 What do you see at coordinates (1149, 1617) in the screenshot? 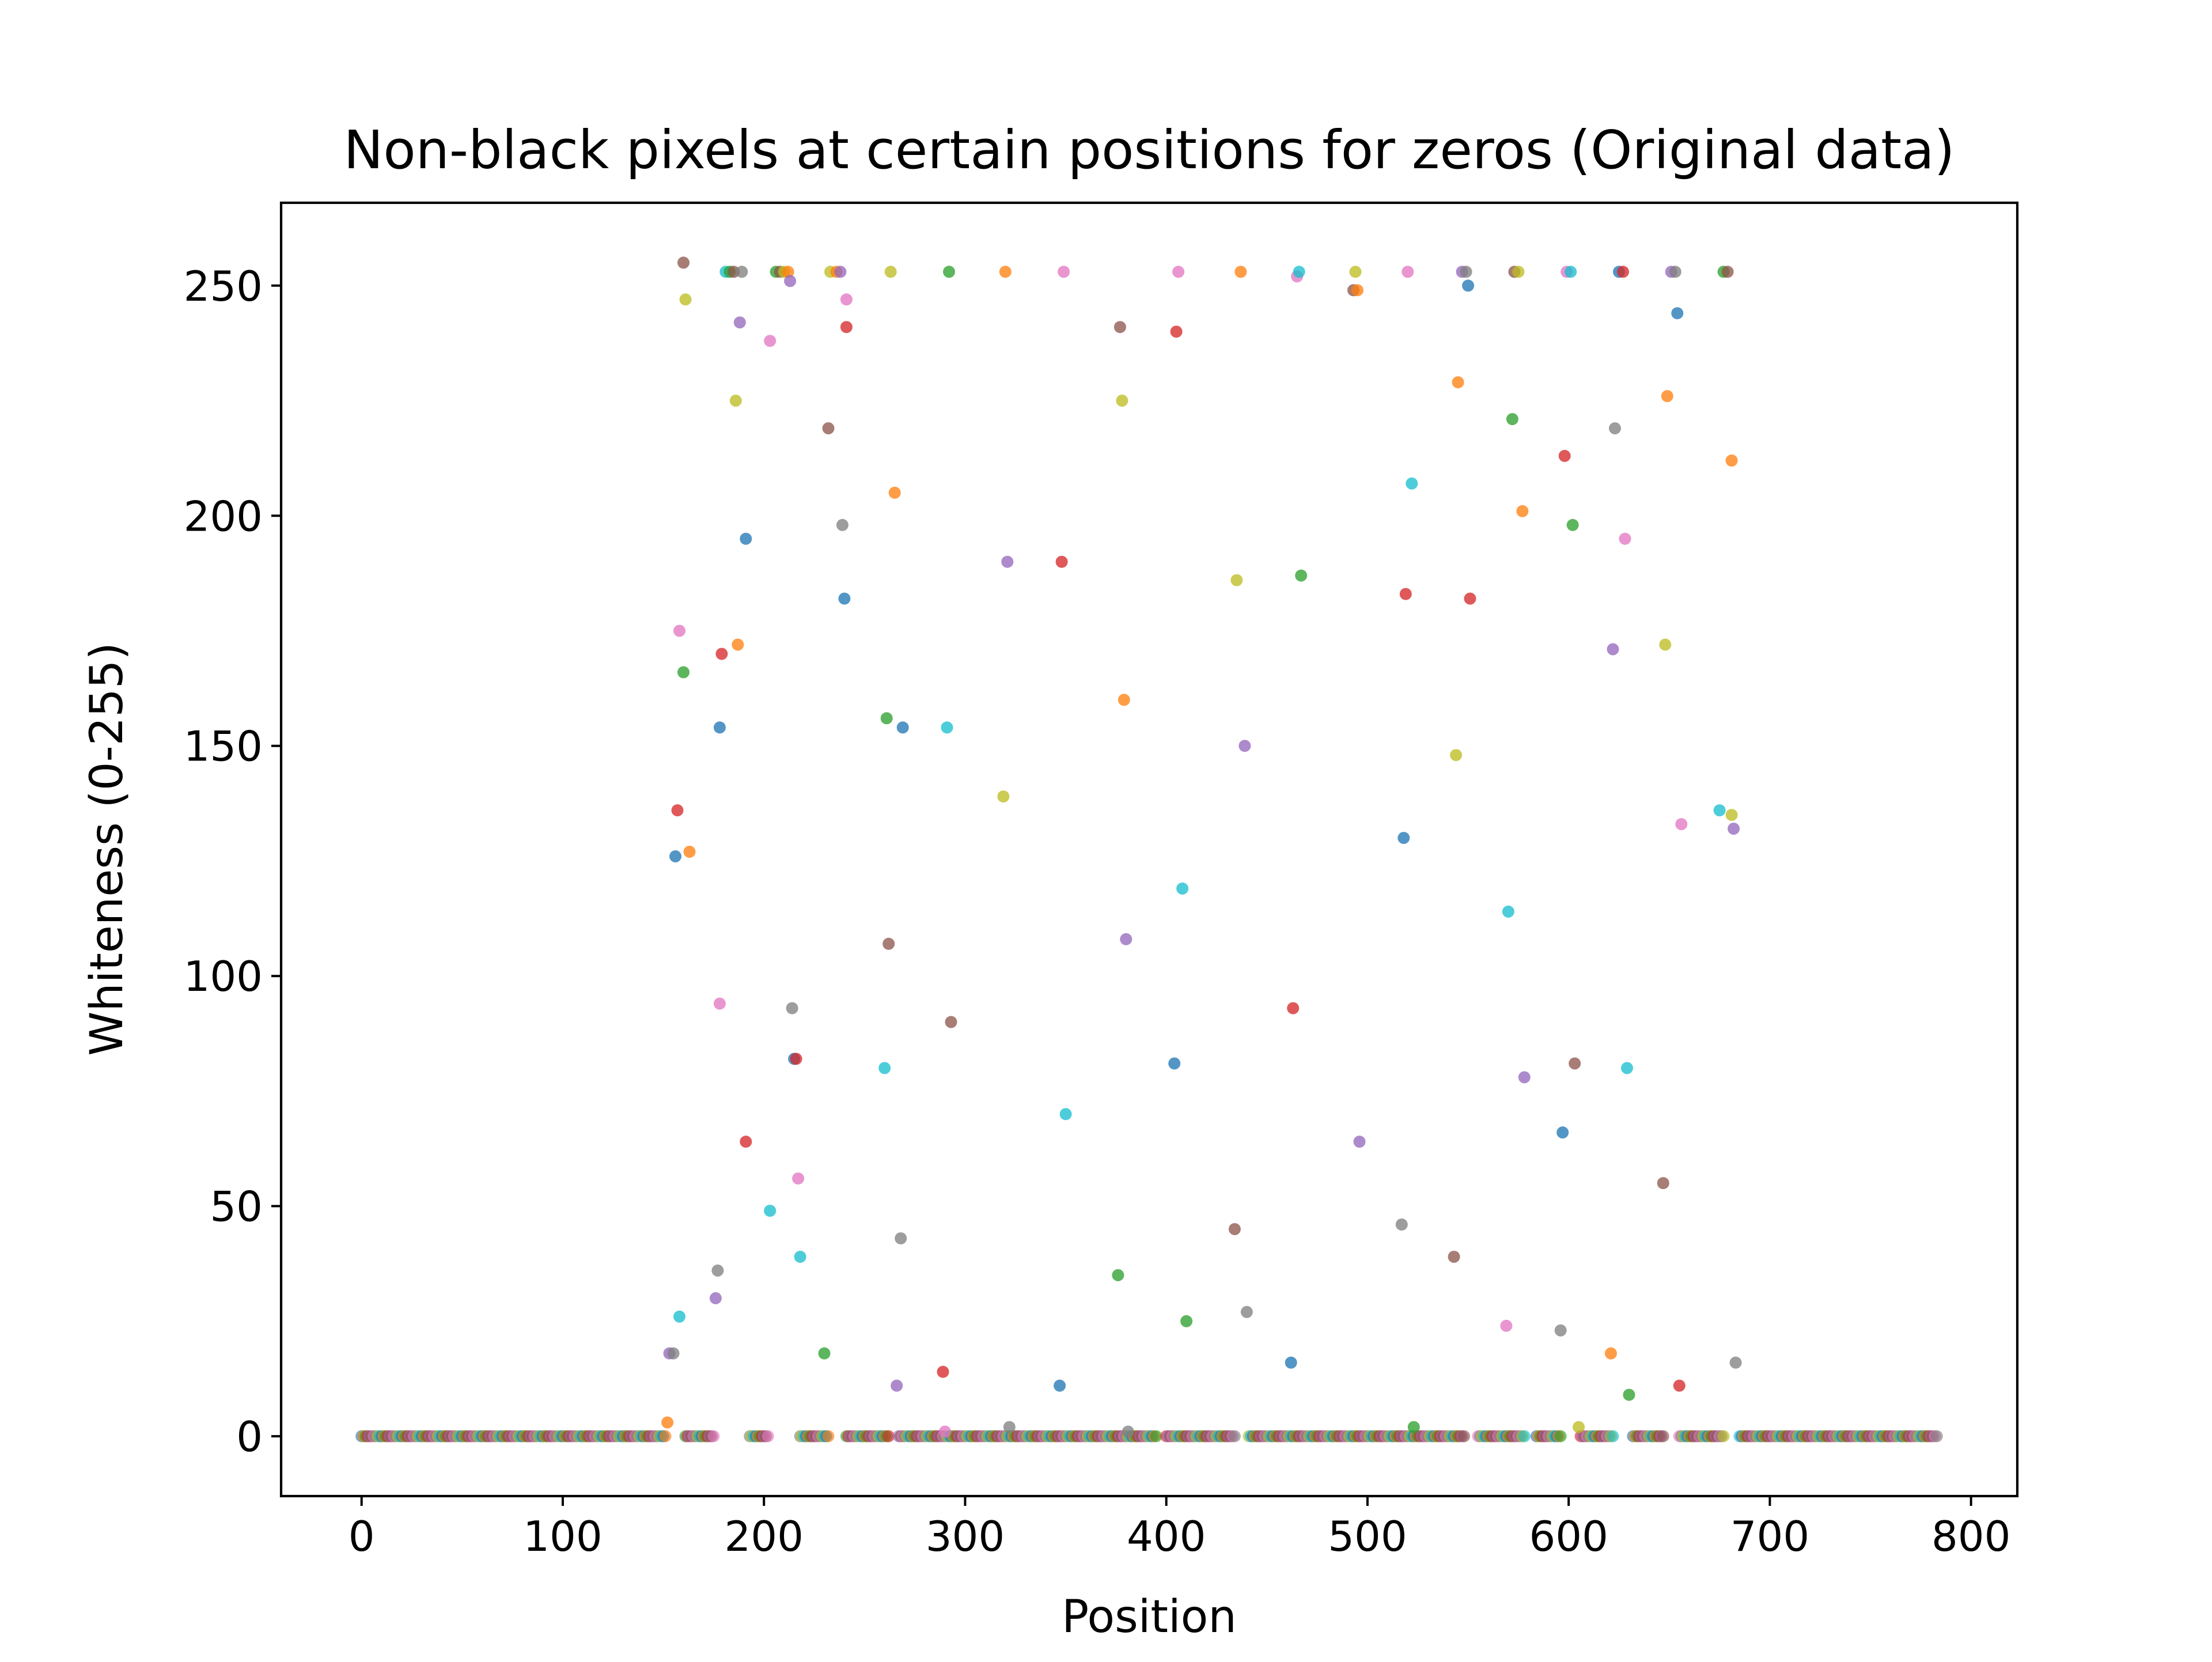
I see `x-axis-label: Position` at bounding box center [1149, 1617].